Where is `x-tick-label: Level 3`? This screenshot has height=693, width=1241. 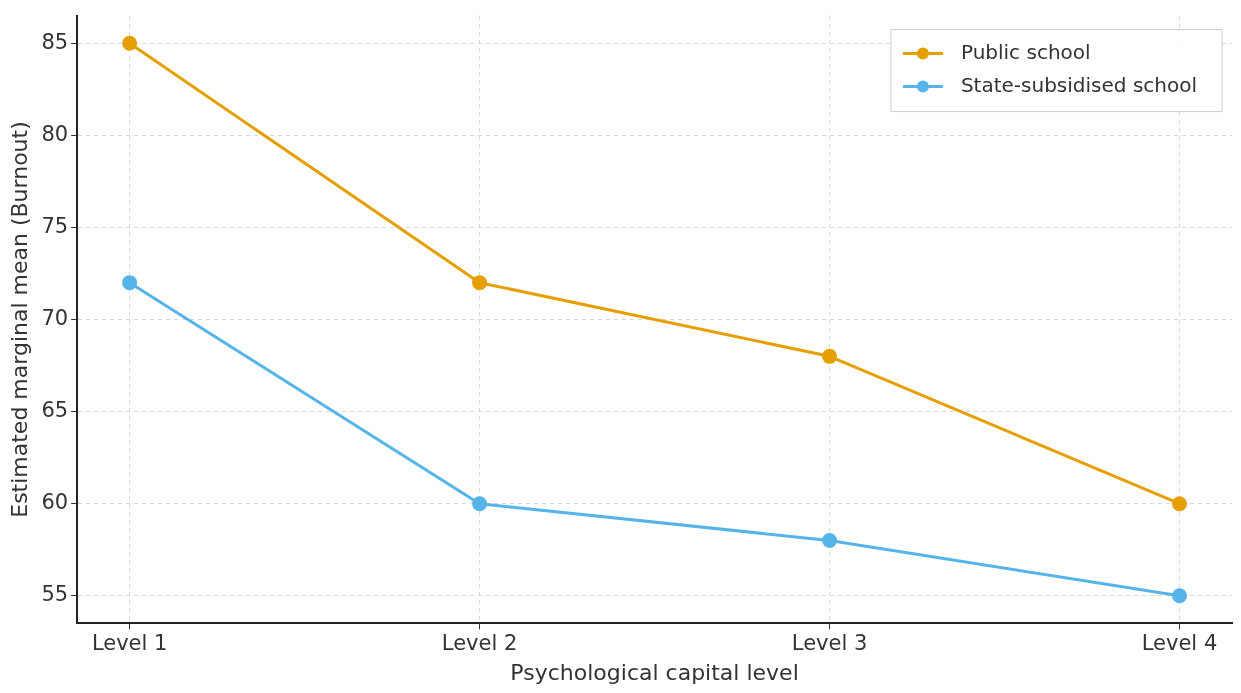 x-tick-label: Level 3 is located at coordinates (829, 643).